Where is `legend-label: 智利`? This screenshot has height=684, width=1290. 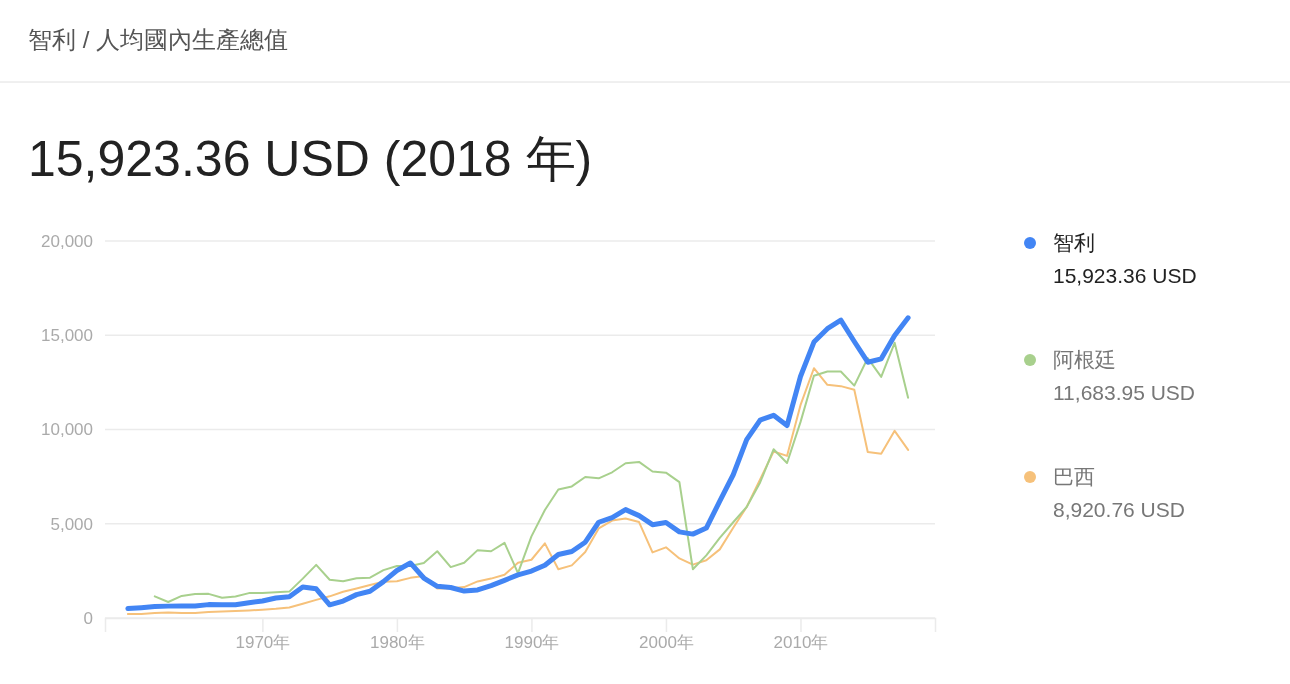 legend-label: 智利 is located at coordinates (1074, 242).